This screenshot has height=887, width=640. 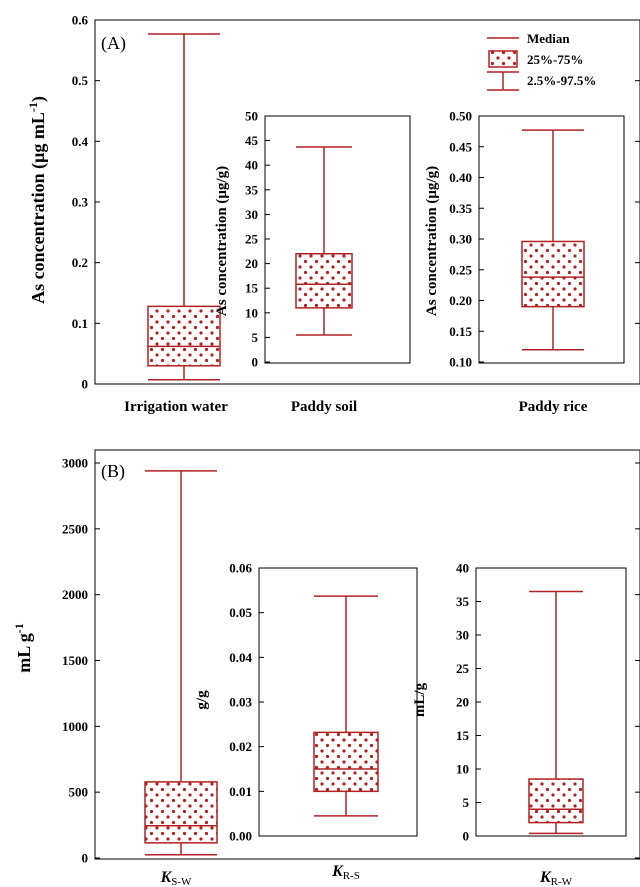 I want to click on category-label-k-r-s: KR-S, so click(x=345, y=872).